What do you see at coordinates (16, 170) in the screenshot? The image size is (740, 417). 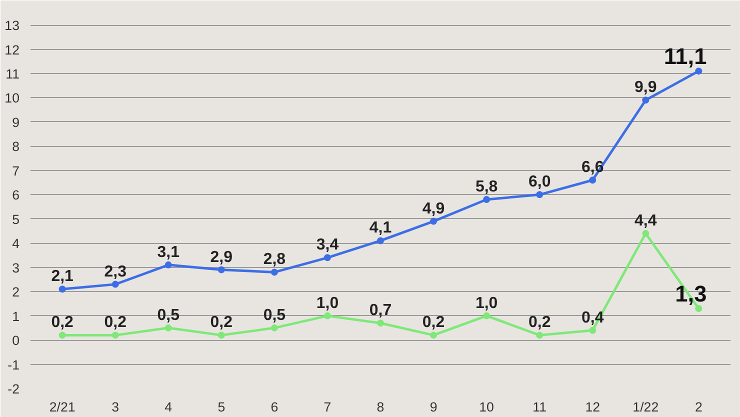 I see `y-tick-label: 7` at bounding box center [16, 170].